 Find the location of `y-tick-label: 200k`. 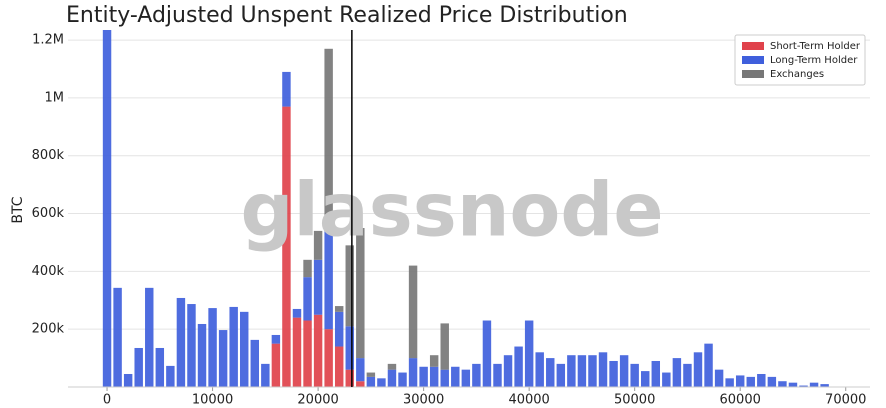

y-tick-label: 200k is located at coordinates (48, 329).